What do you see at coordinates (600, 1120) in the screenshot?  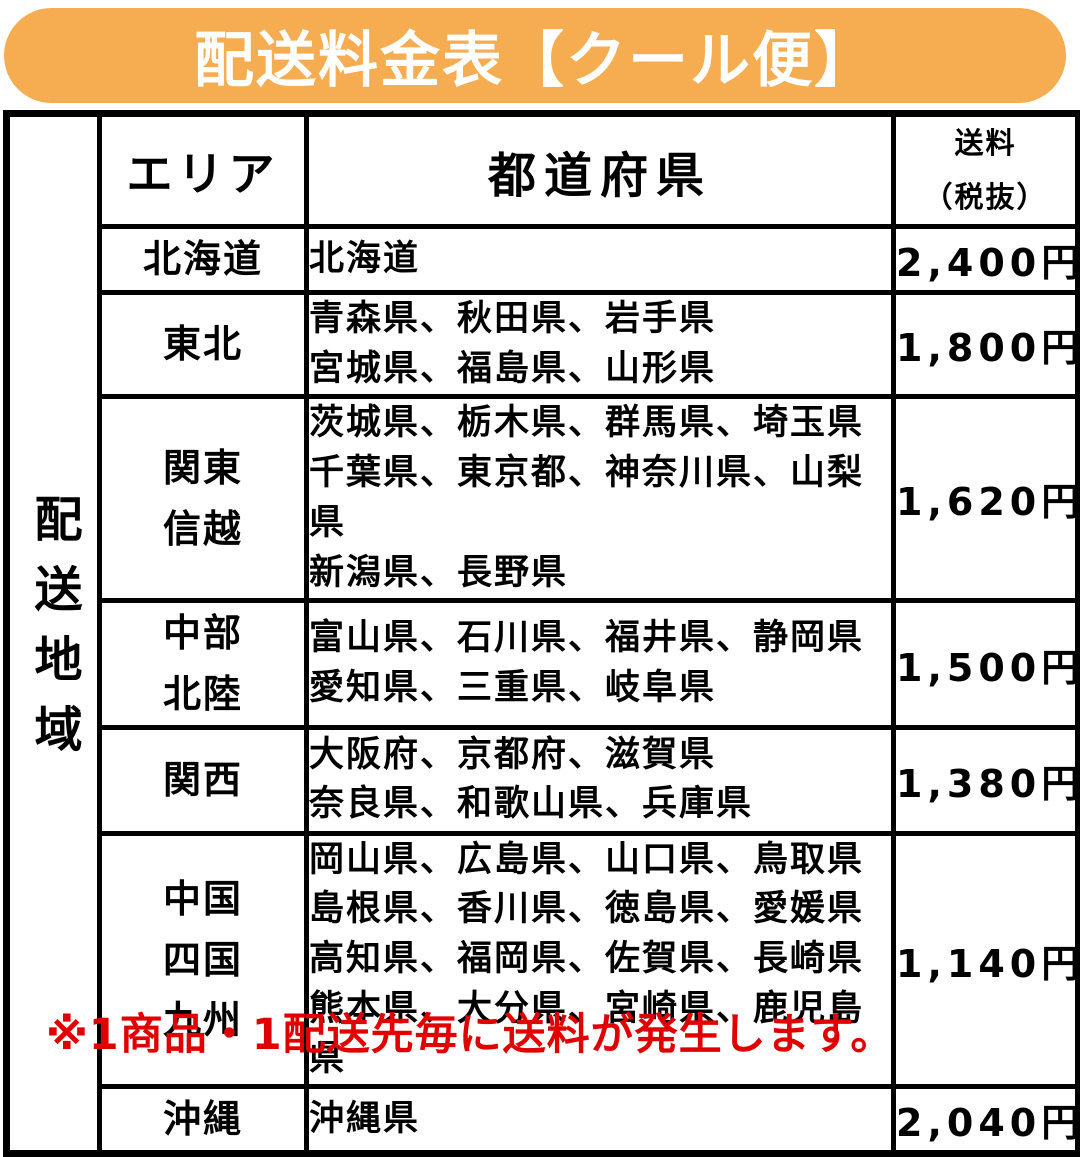 I see `prefectures-cell: 沖縄県` at bounding box center [600, 1120].